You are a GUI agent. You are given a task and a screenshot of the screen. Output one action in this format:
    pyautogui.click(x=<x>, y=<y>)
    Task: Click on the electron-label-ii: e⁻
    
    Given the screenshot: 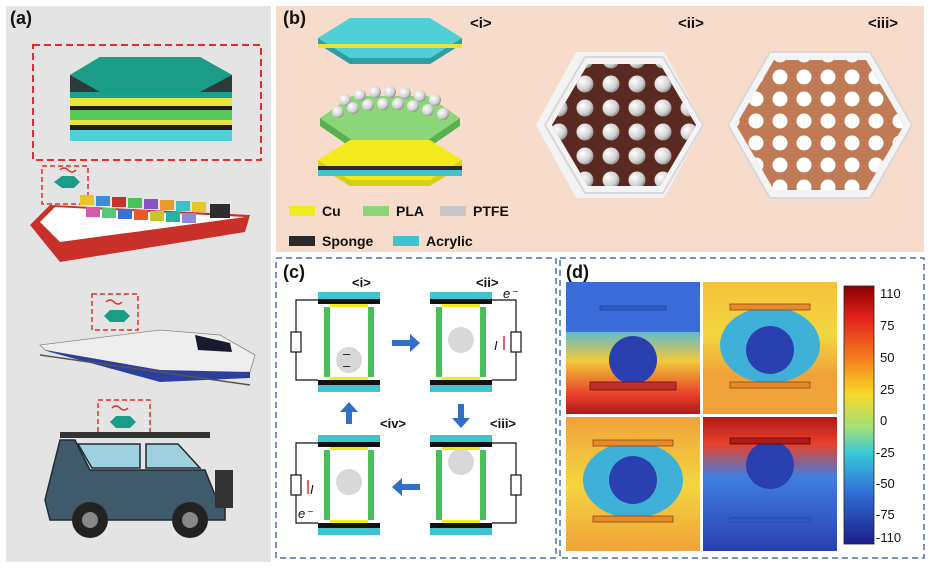 What is the action you would take?
    pyautogui.click(x=510, y=293)
    